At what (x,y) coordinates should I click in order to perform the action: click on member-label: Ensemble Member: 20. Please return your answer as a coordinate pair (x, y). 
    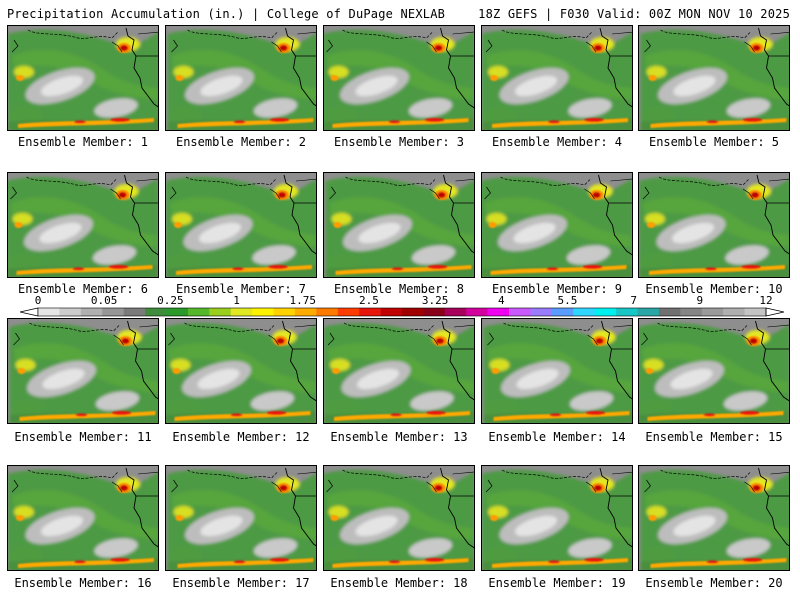
    Looking at the image, I should click on (714, 583).